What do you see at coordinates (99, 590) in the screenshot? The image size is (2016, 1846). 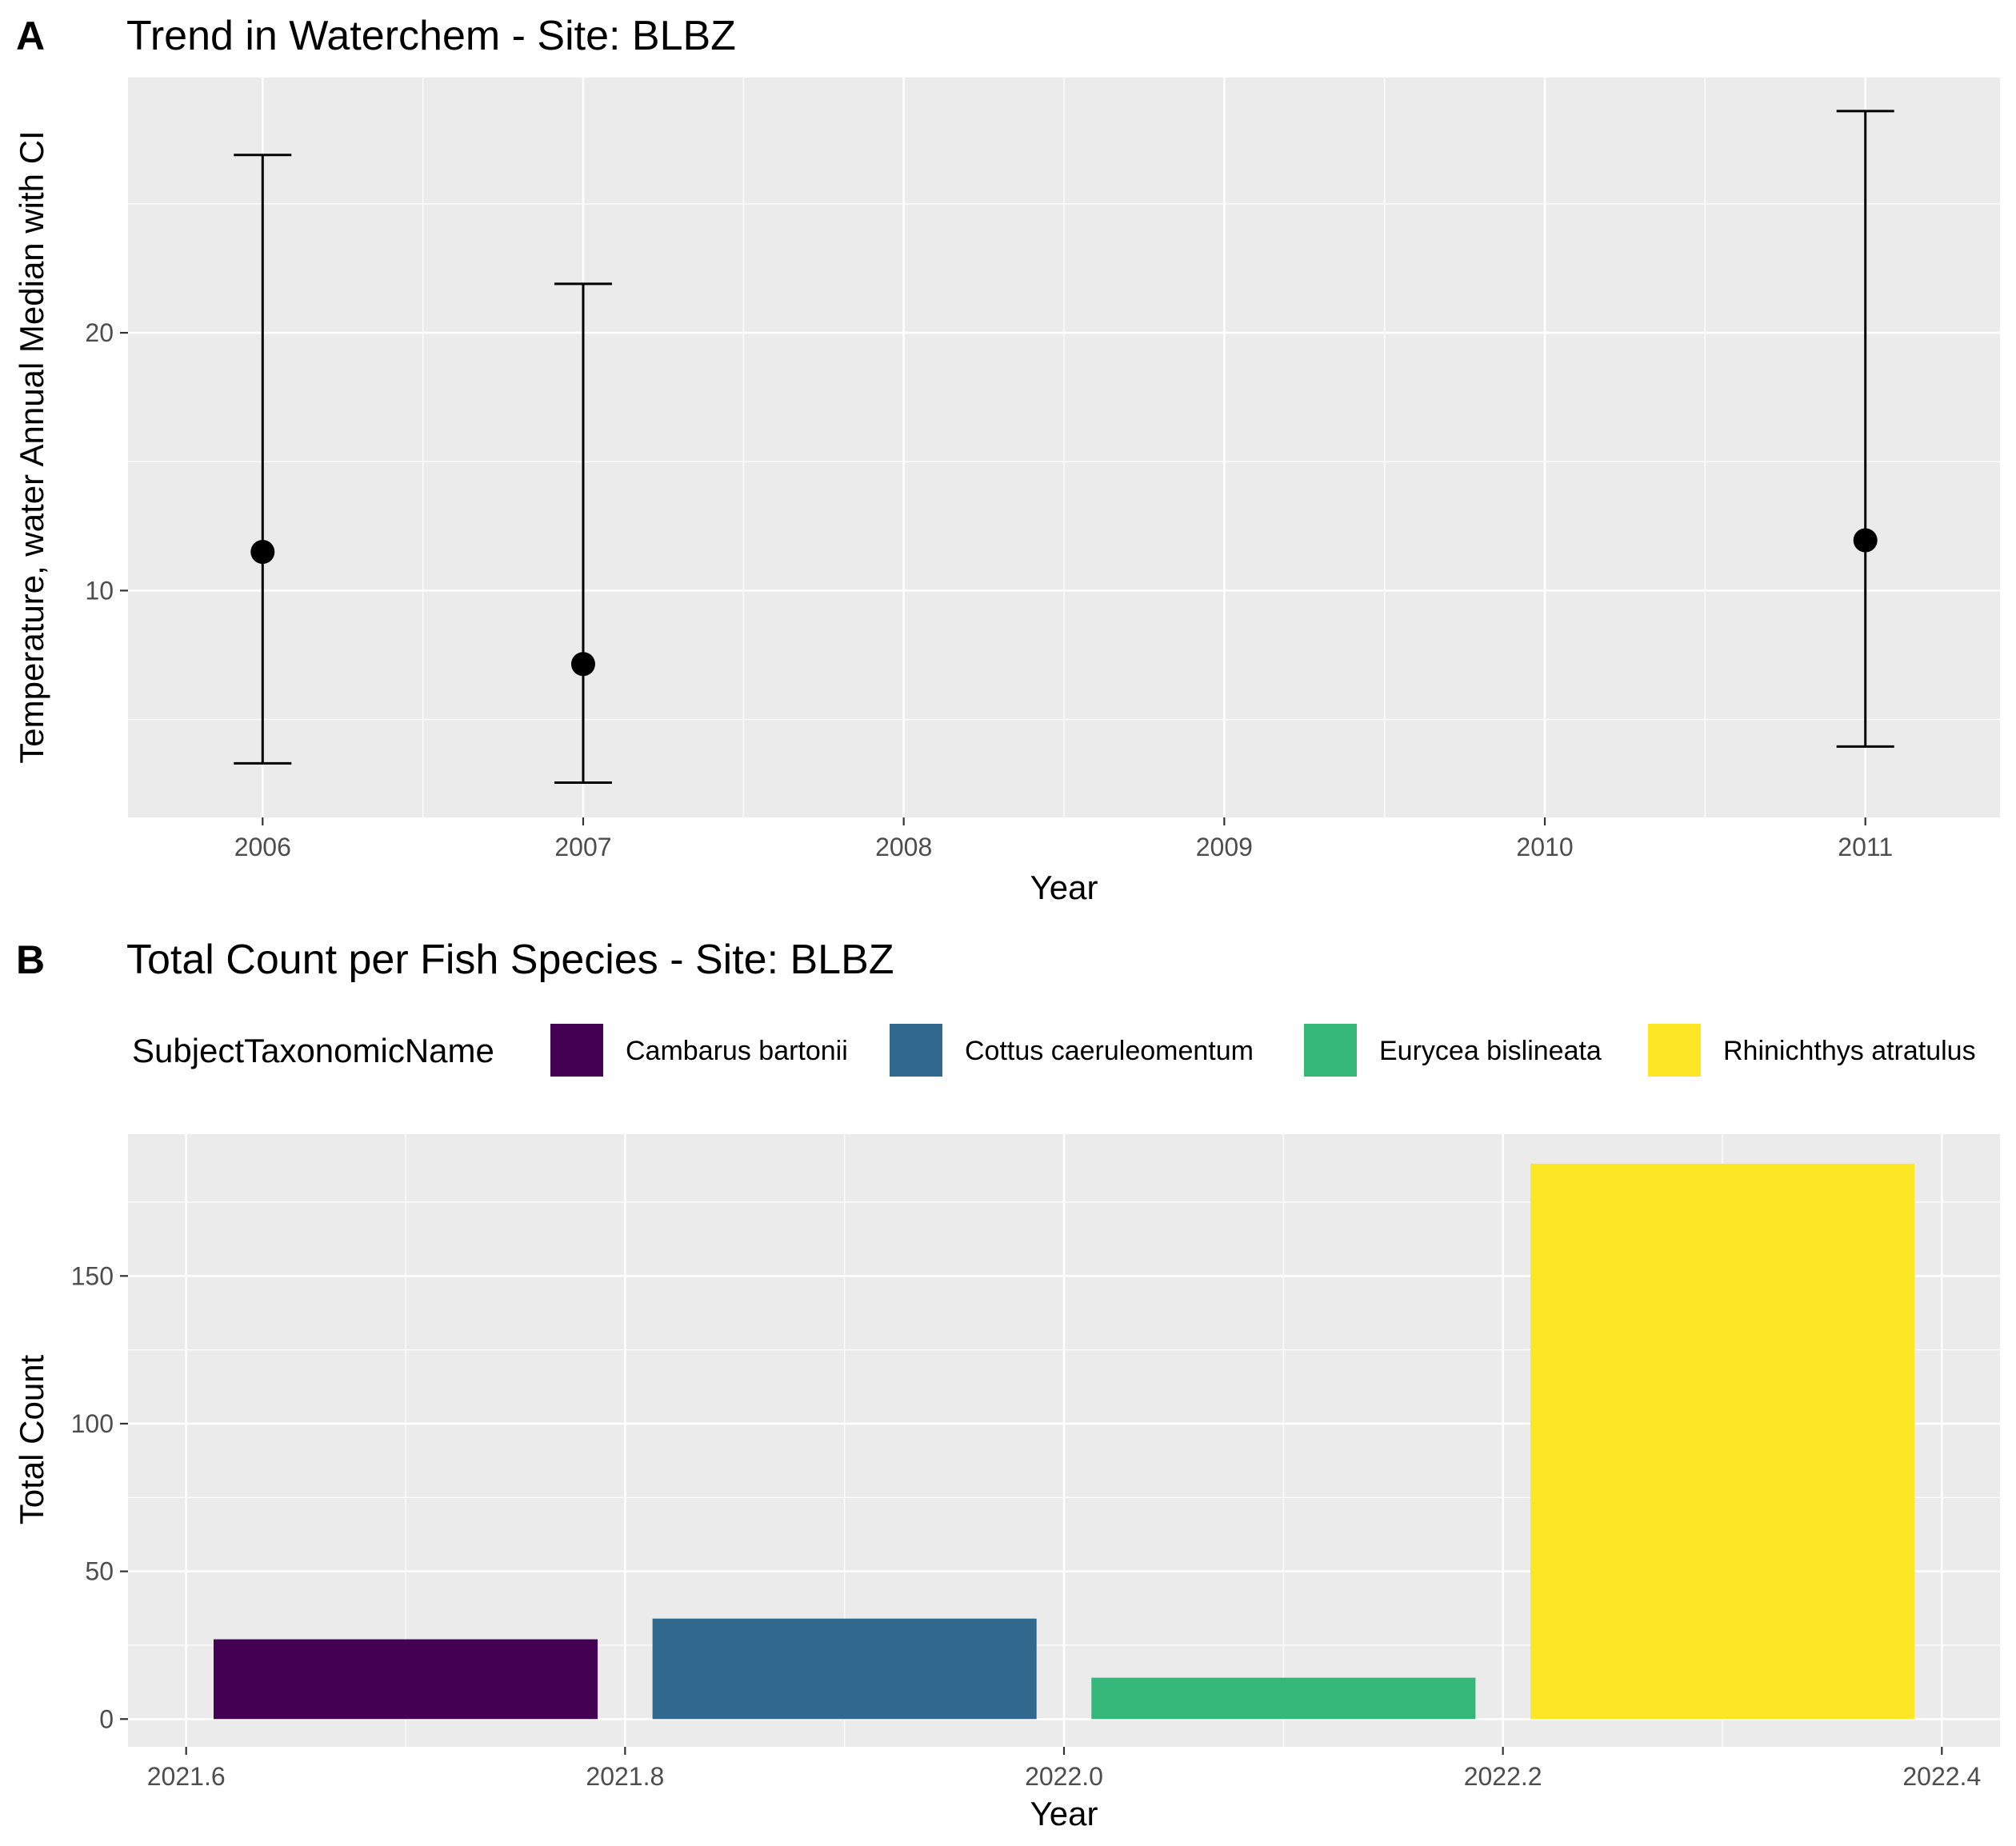 I see `y-tick-label: 10` at bounding box center [99, 590].